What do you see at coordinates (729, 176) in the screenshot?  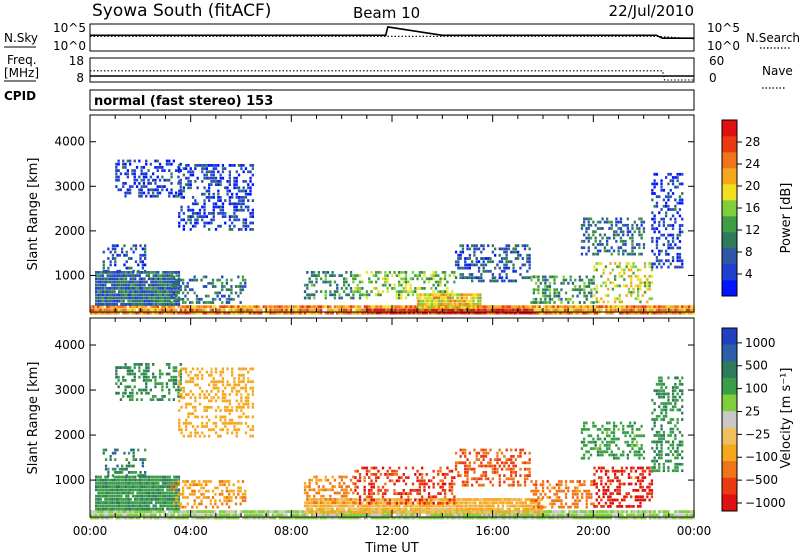 I see `colorbar-swatch` at bounding box center [729, 176].